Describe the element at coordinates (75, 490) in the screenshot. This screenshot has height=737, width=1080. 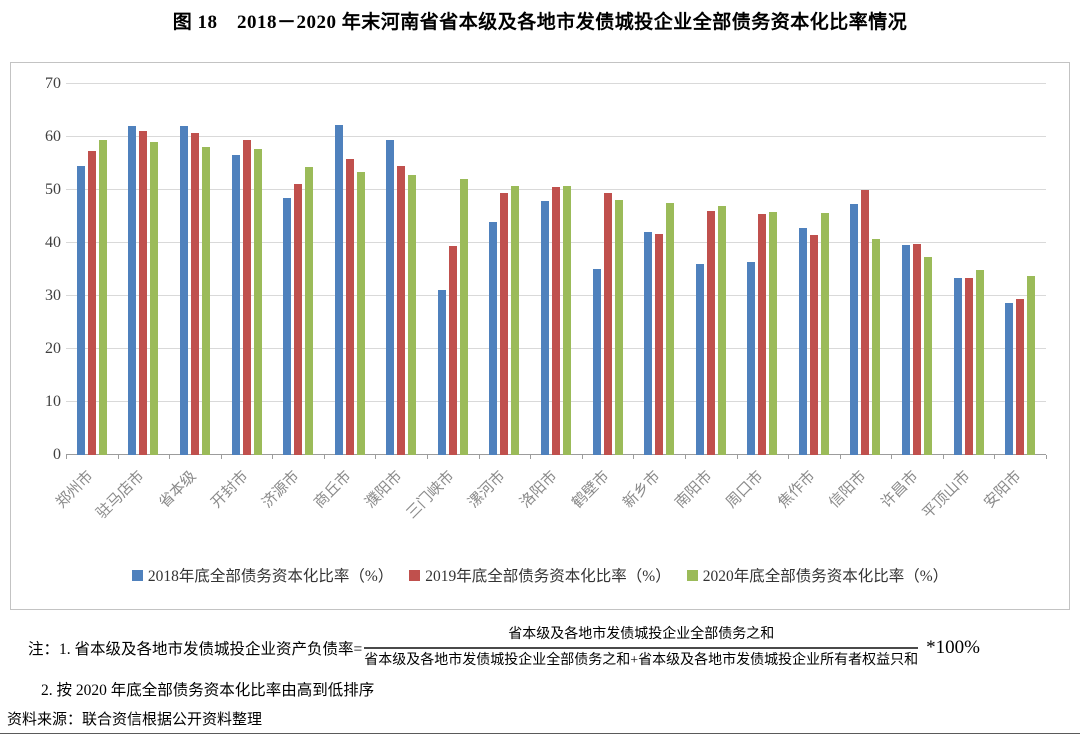
I see `x-tick-label: 郑州市` at that location.